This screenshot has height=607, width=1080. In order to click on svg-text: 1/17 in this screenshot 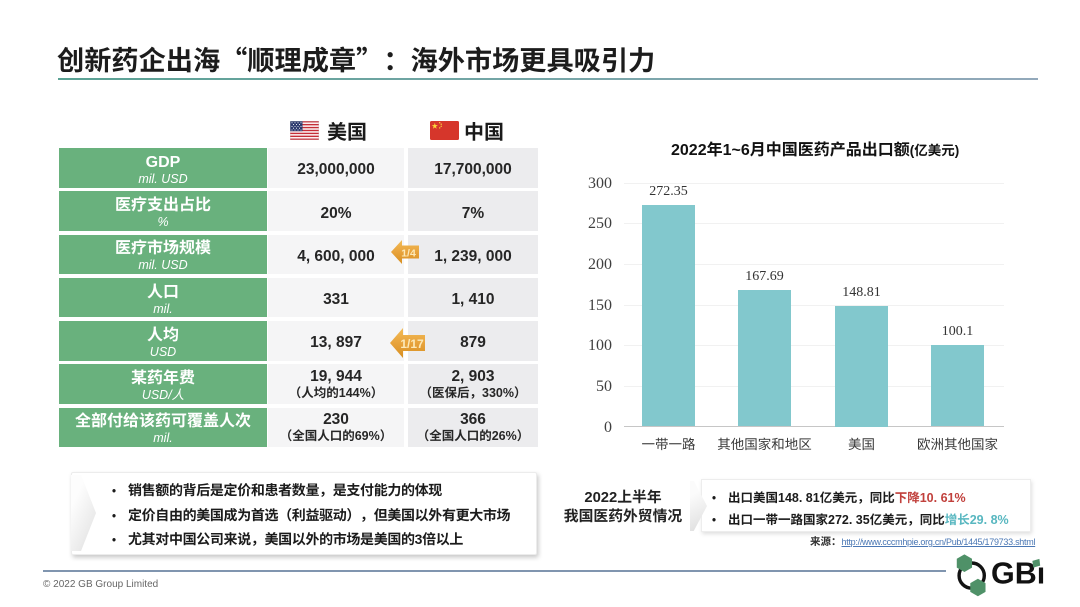, I will do `click(412, 344)`.